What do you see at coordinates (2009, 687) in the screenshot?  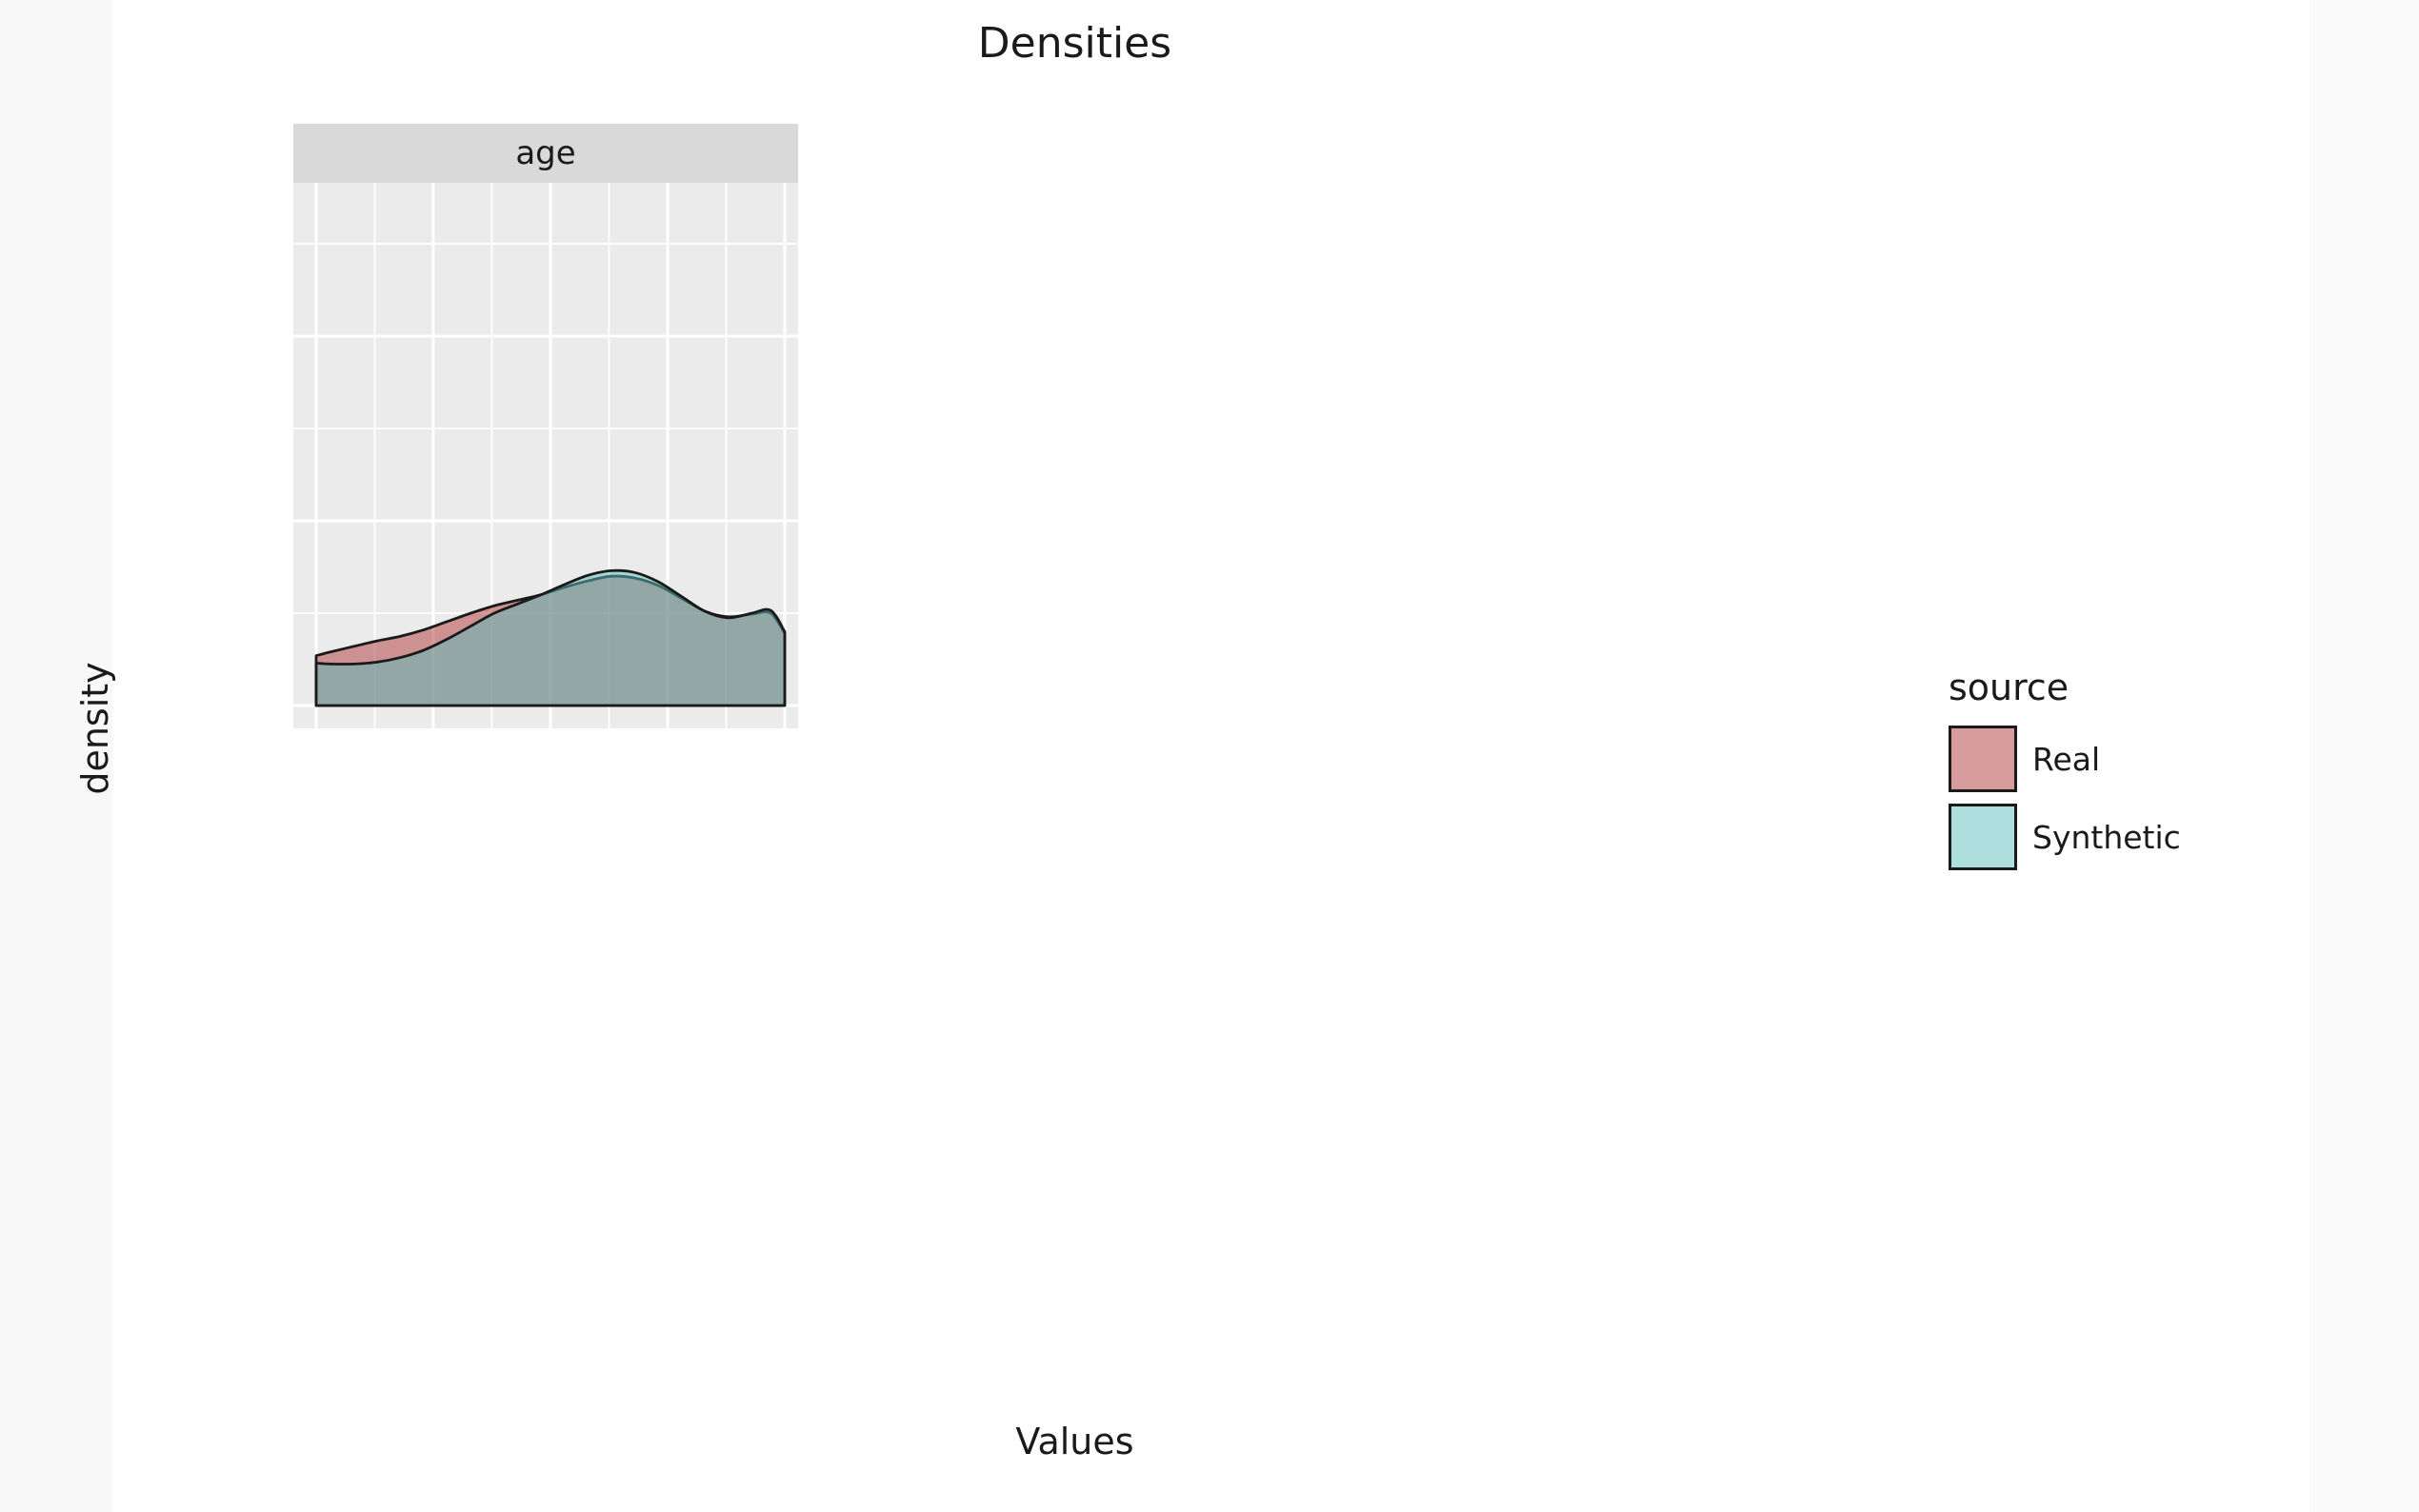 I see `legend-title: source` at bounding box center [2009, 687].